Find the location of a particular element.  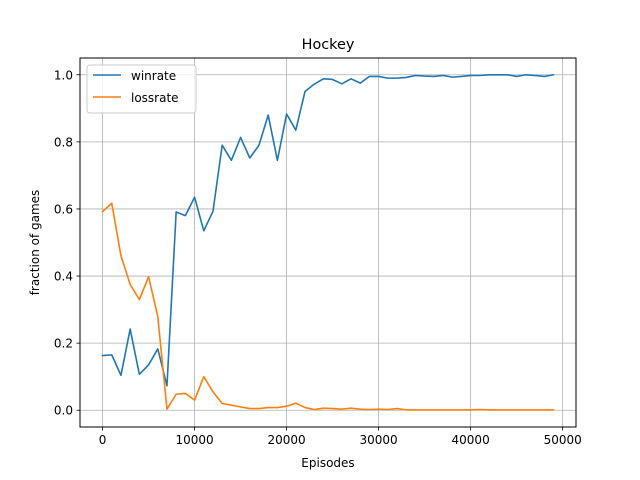

y-tick-label: 0.0 is located at coordinates (63, 411).